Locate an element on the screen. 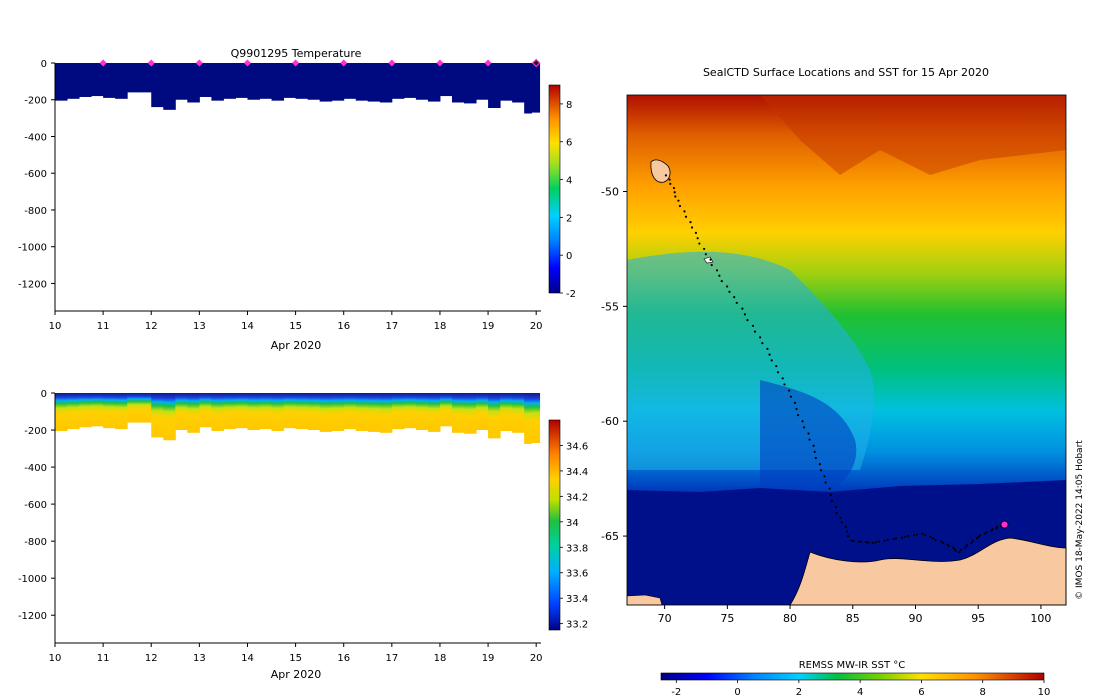  x-tick-label: 11 is located at coordinates (103, 658).